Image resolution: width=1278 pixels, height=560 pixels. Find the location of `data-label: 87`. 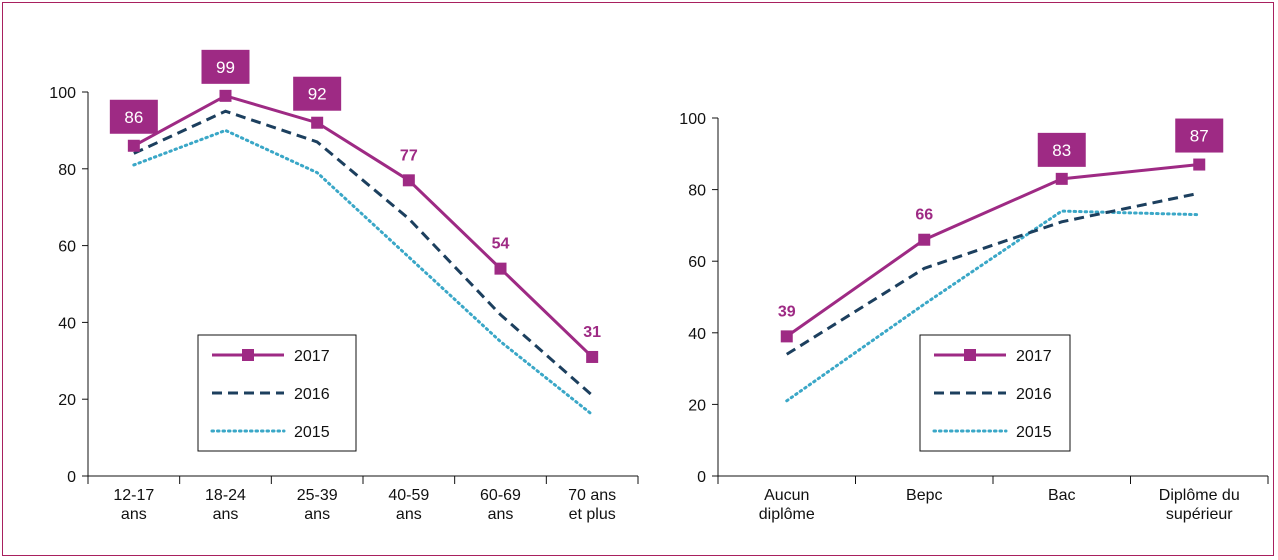

data-label: 87 is located at coordinates (1199, 136).